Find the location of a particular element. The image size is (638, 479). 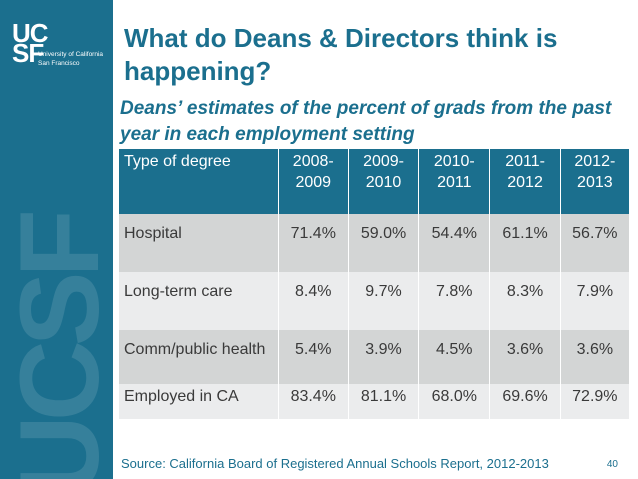

table-cell: 54.4% is located at coordinates (454, 243).